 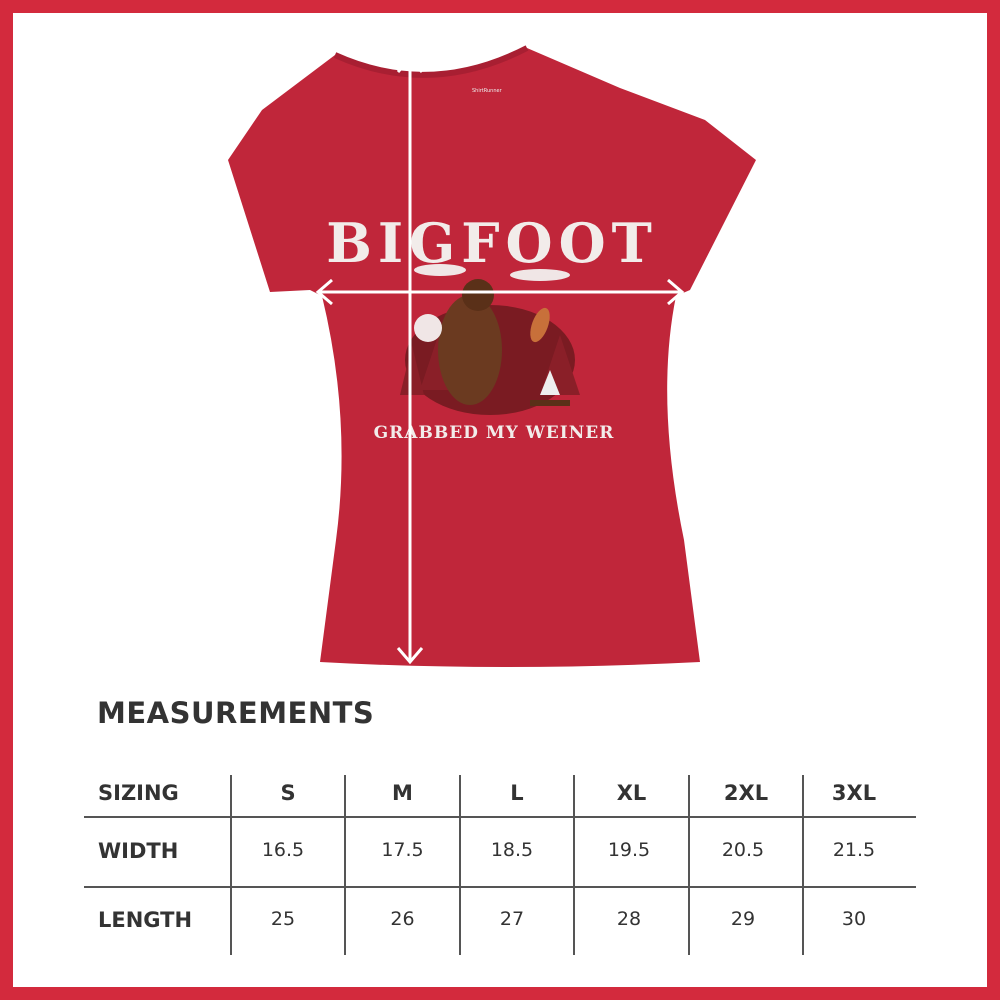 What do you see at coordinates (487, 91) in the screenshot?
I see `neck-label: ShirtRunner` at bounding box center [487, 91].